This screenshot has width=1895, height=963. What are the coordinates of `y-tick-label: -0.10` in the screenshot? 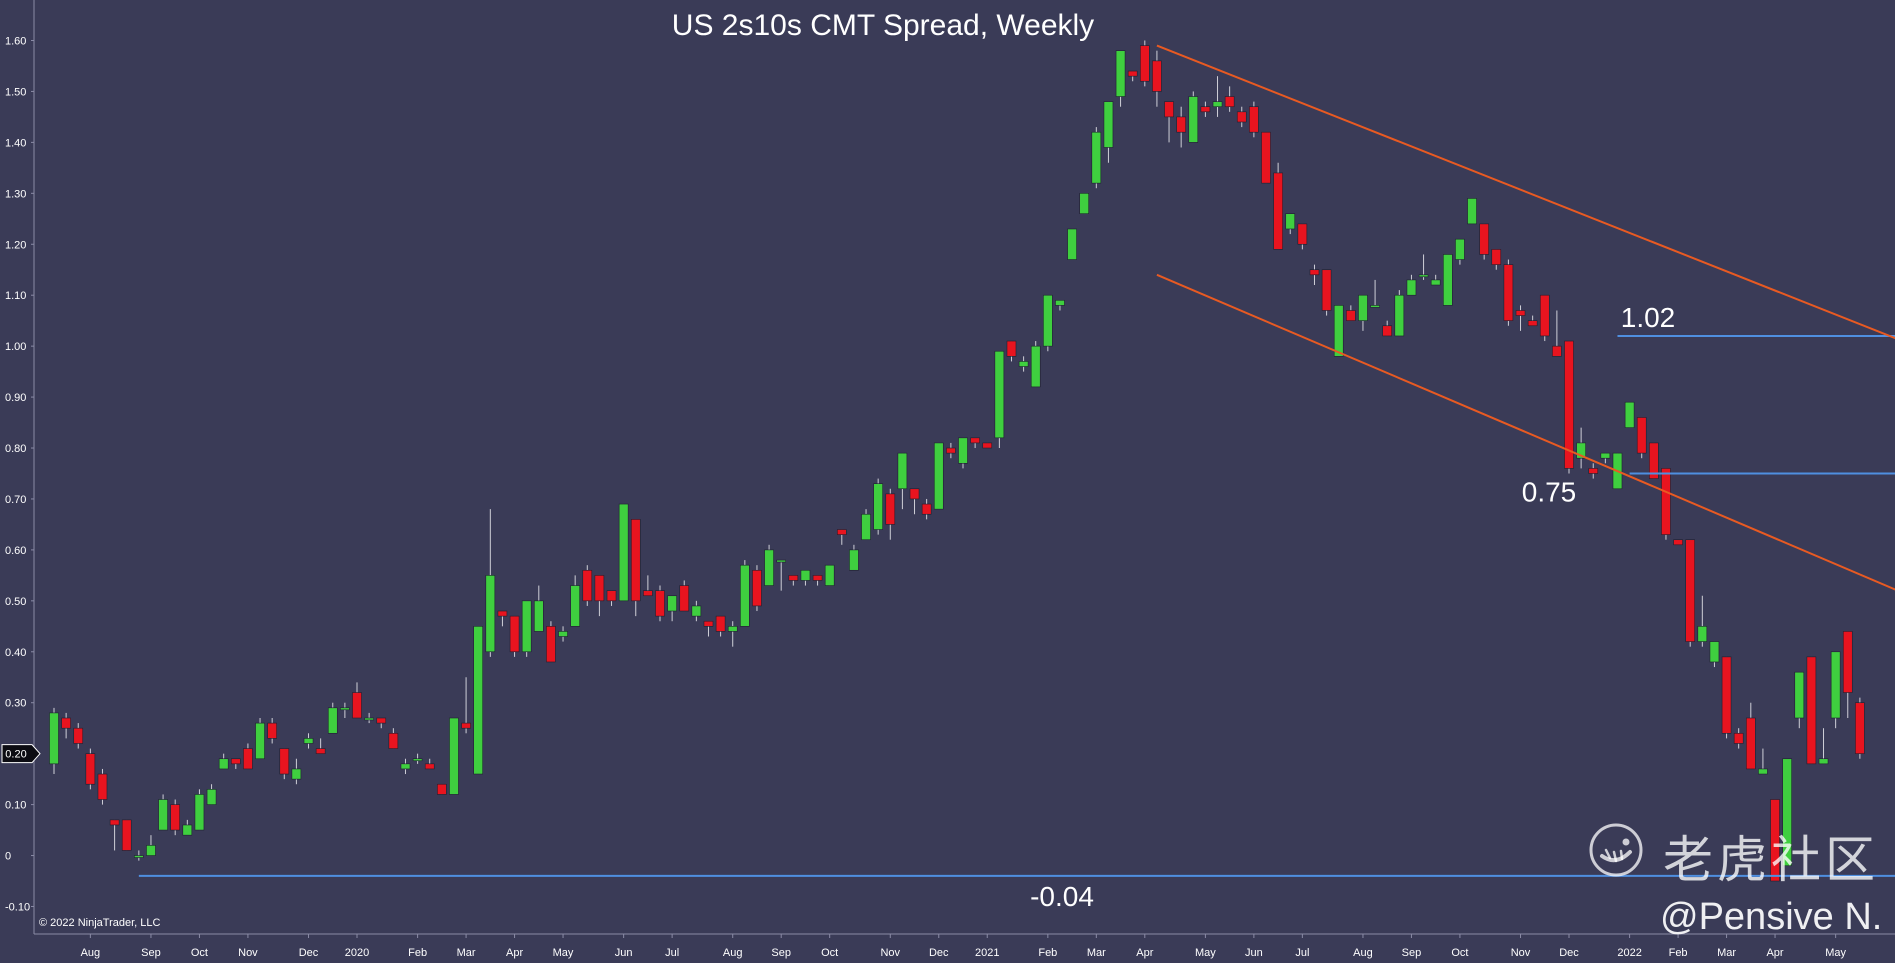 It's located at (17, 907).